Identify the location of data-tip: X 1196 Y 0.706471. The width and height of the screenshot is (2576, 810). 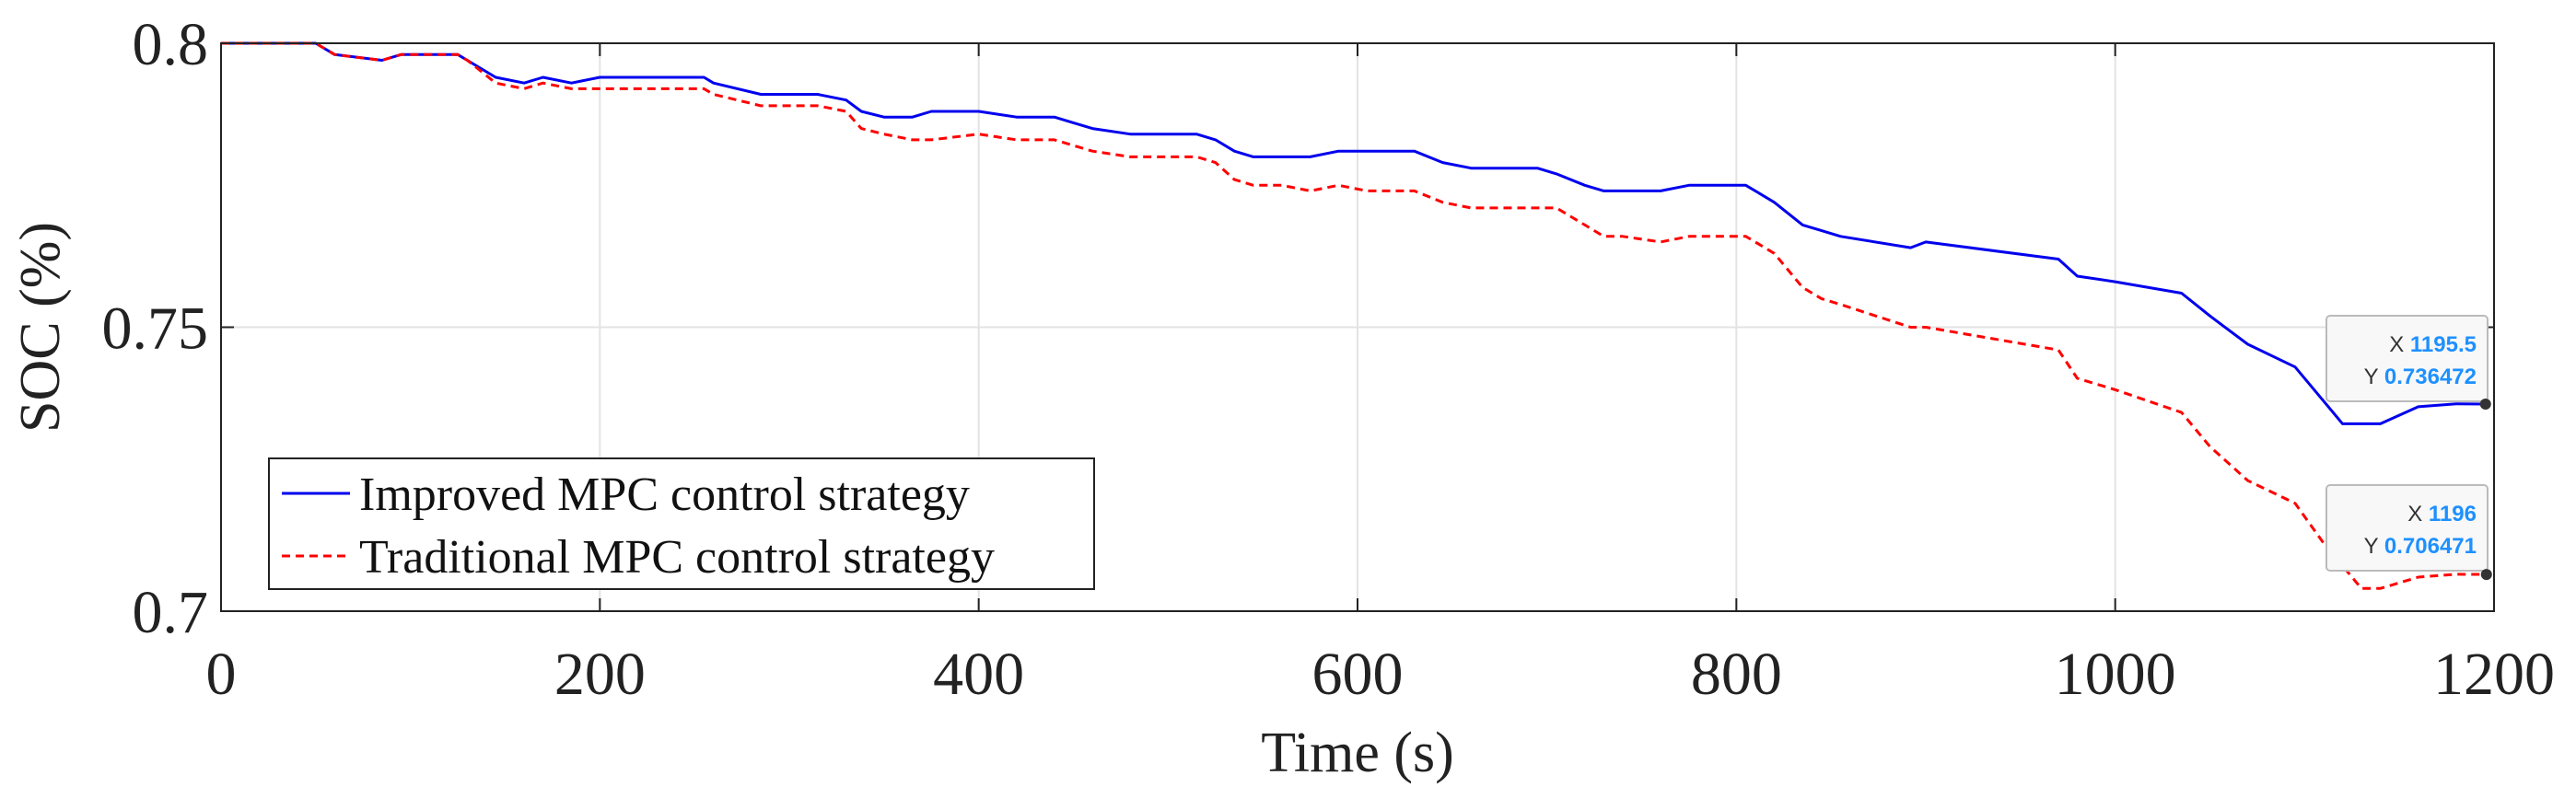
(2408, 532).